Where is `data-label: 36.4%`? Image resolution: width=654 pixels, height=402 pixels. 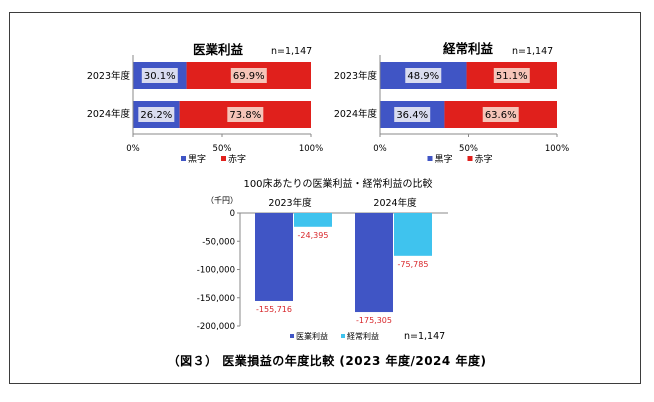 data-label: 36.4% is located at coordinates (412, 115).